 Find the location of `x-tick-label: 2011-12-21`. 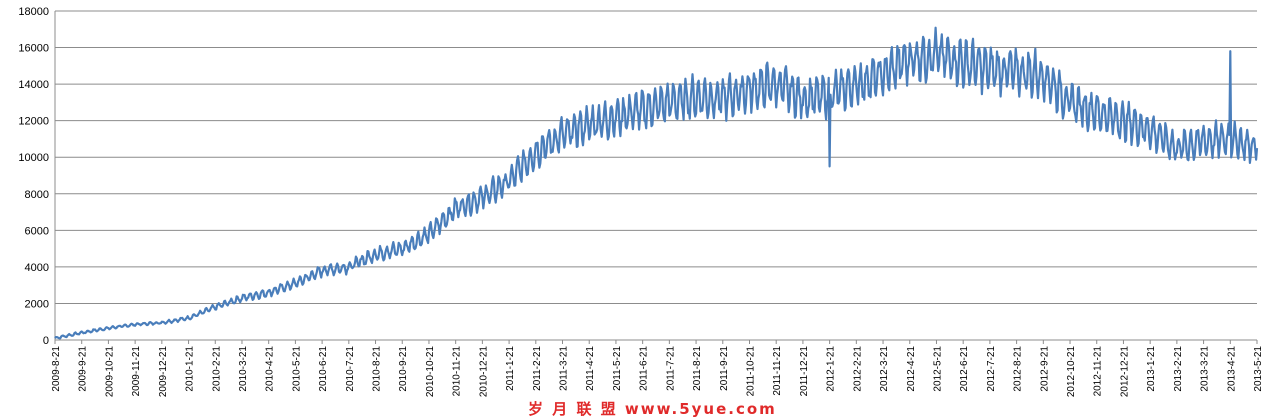

x-tick-label: 2011-12-21 is located at coordinates (804, 371).